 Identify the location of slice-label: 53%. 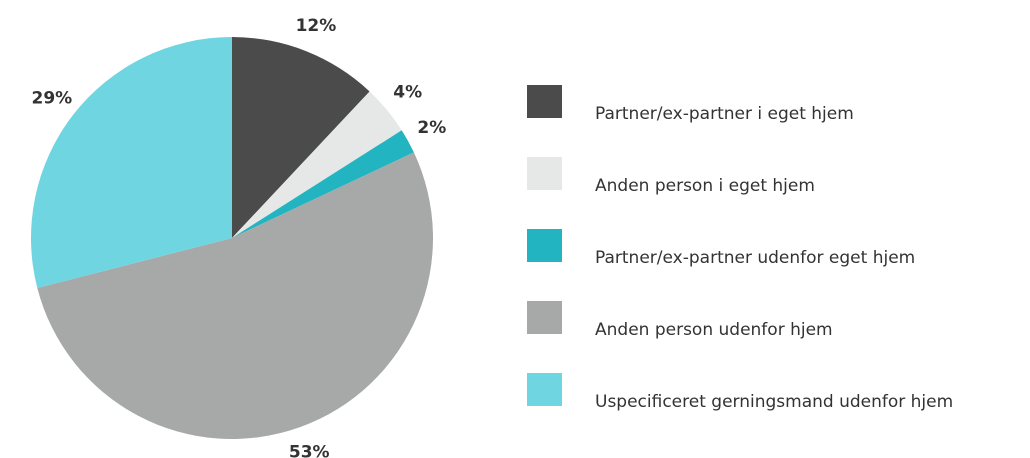
(309, 450).